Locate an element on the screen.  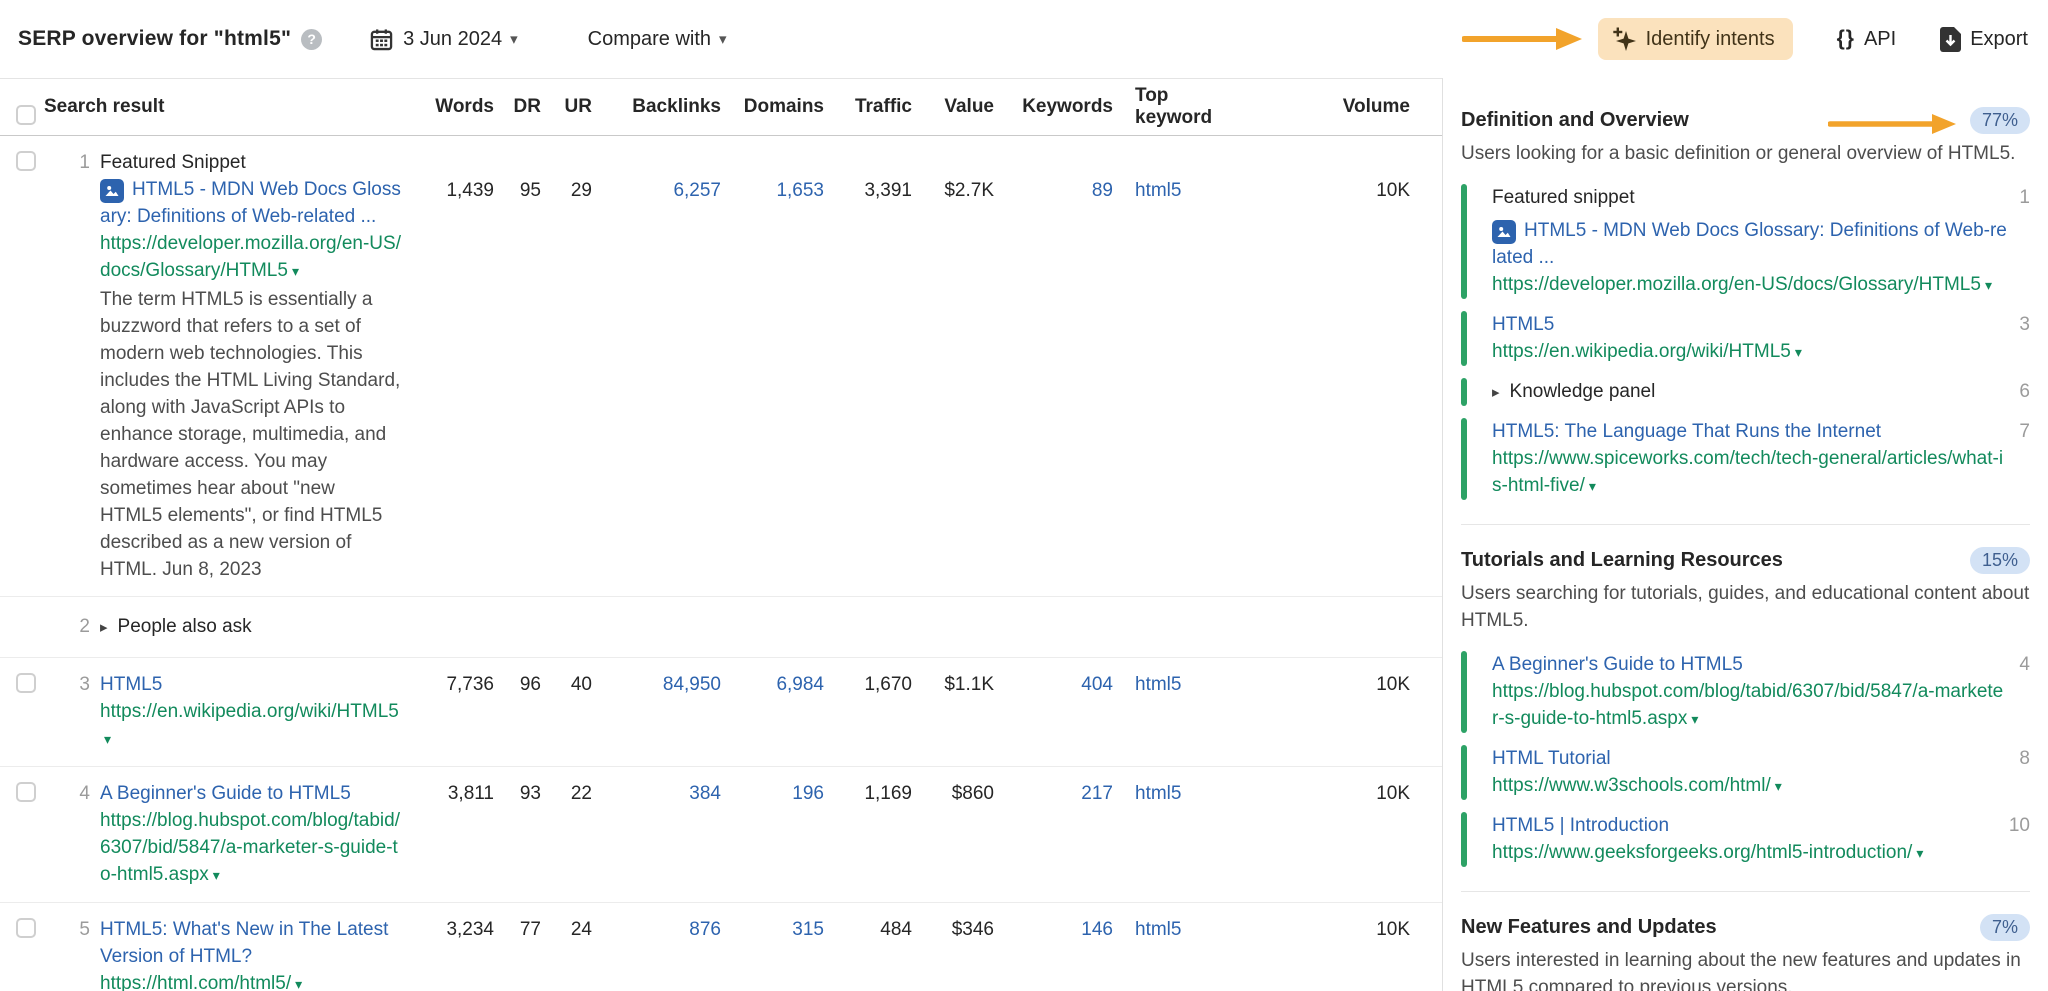
toolbar-right: Identify intents {} API Export is located at coordinates (1744, 39).